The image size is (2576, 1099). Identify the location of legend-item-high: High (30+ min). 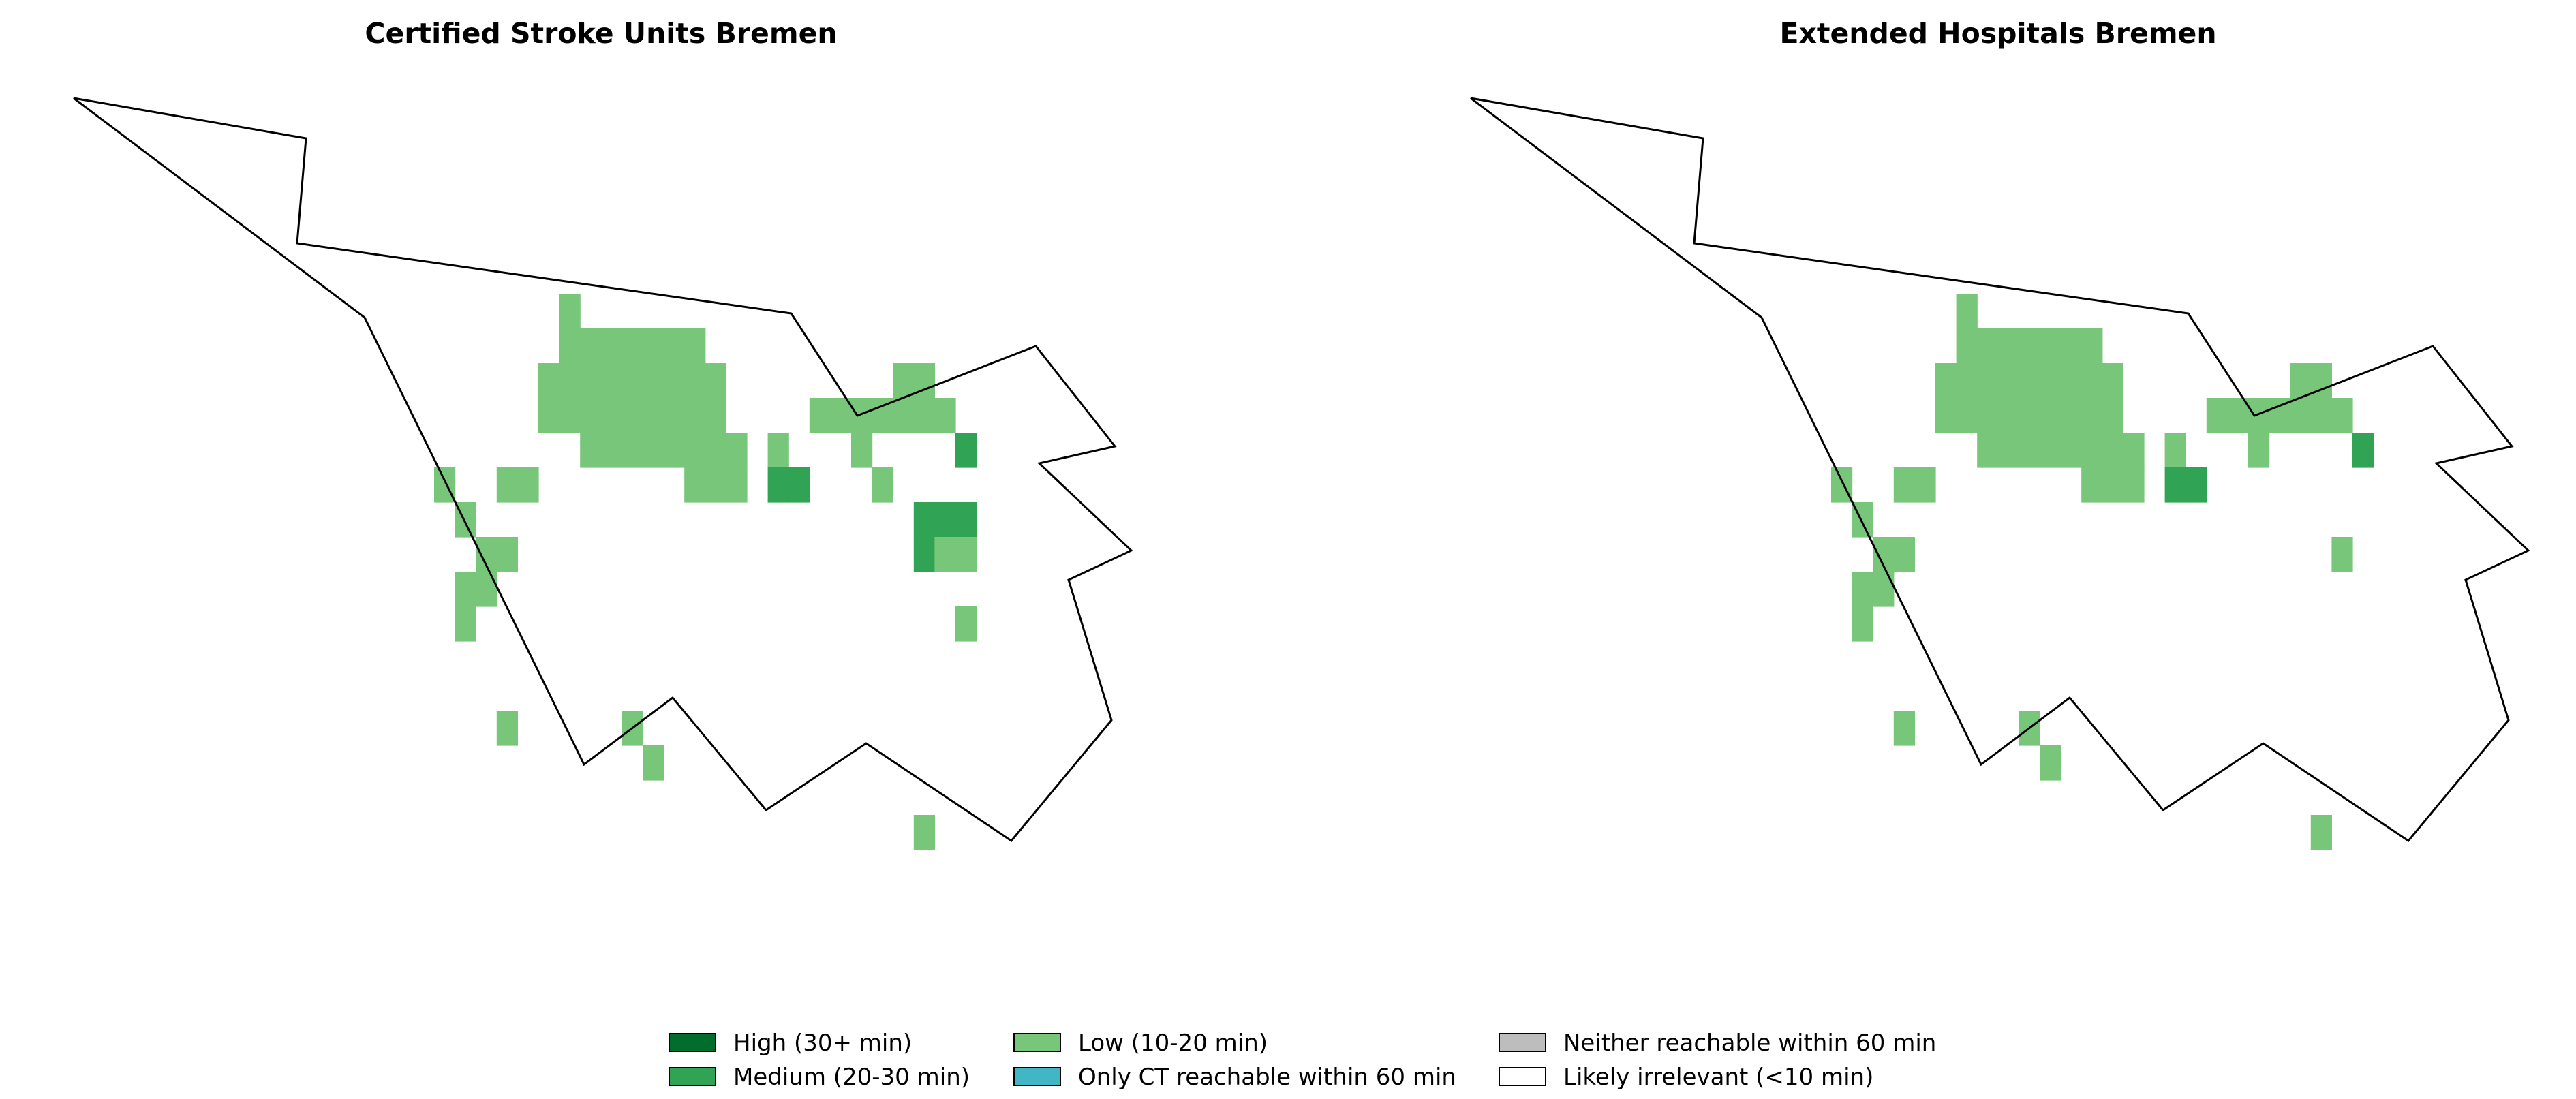
(790, 1043).